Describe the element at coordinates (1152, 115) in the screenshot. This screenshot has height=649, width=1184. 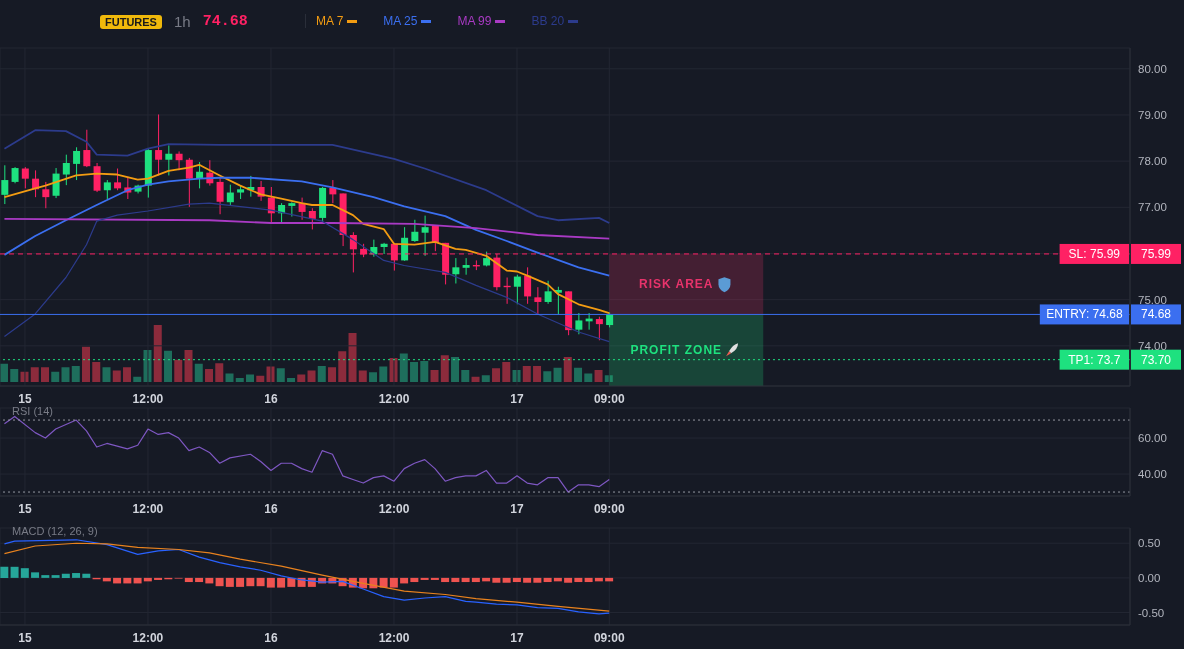
I see `y-tick-label: 79.00` at that location.